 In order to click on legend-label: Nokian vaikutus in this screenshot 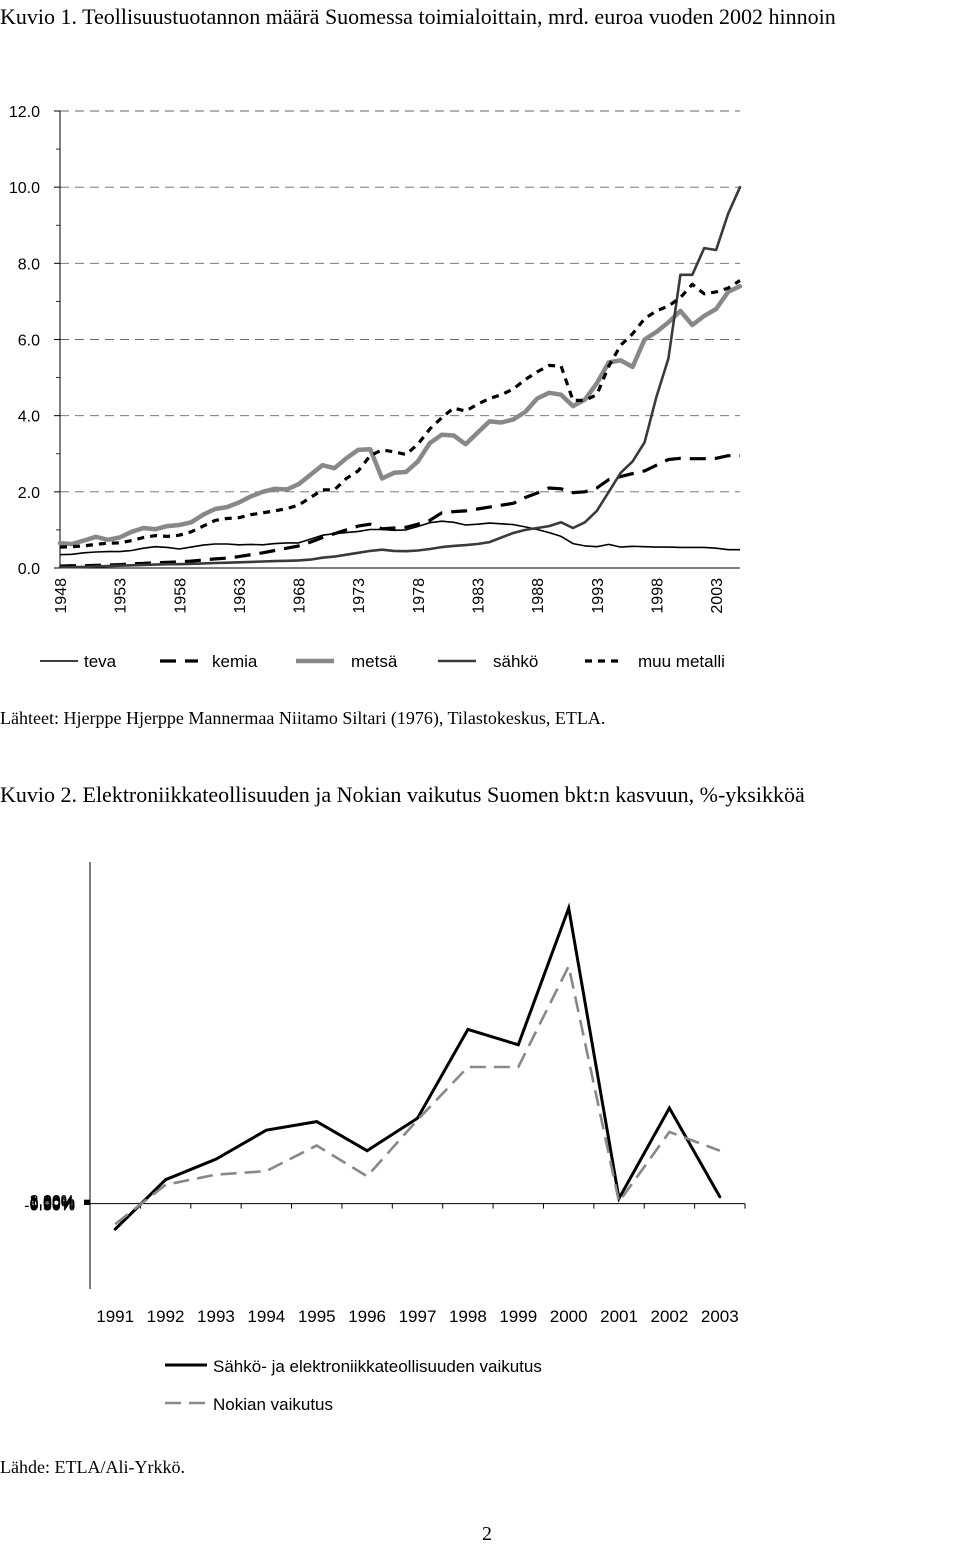, I will do `click(273, 1404)`.